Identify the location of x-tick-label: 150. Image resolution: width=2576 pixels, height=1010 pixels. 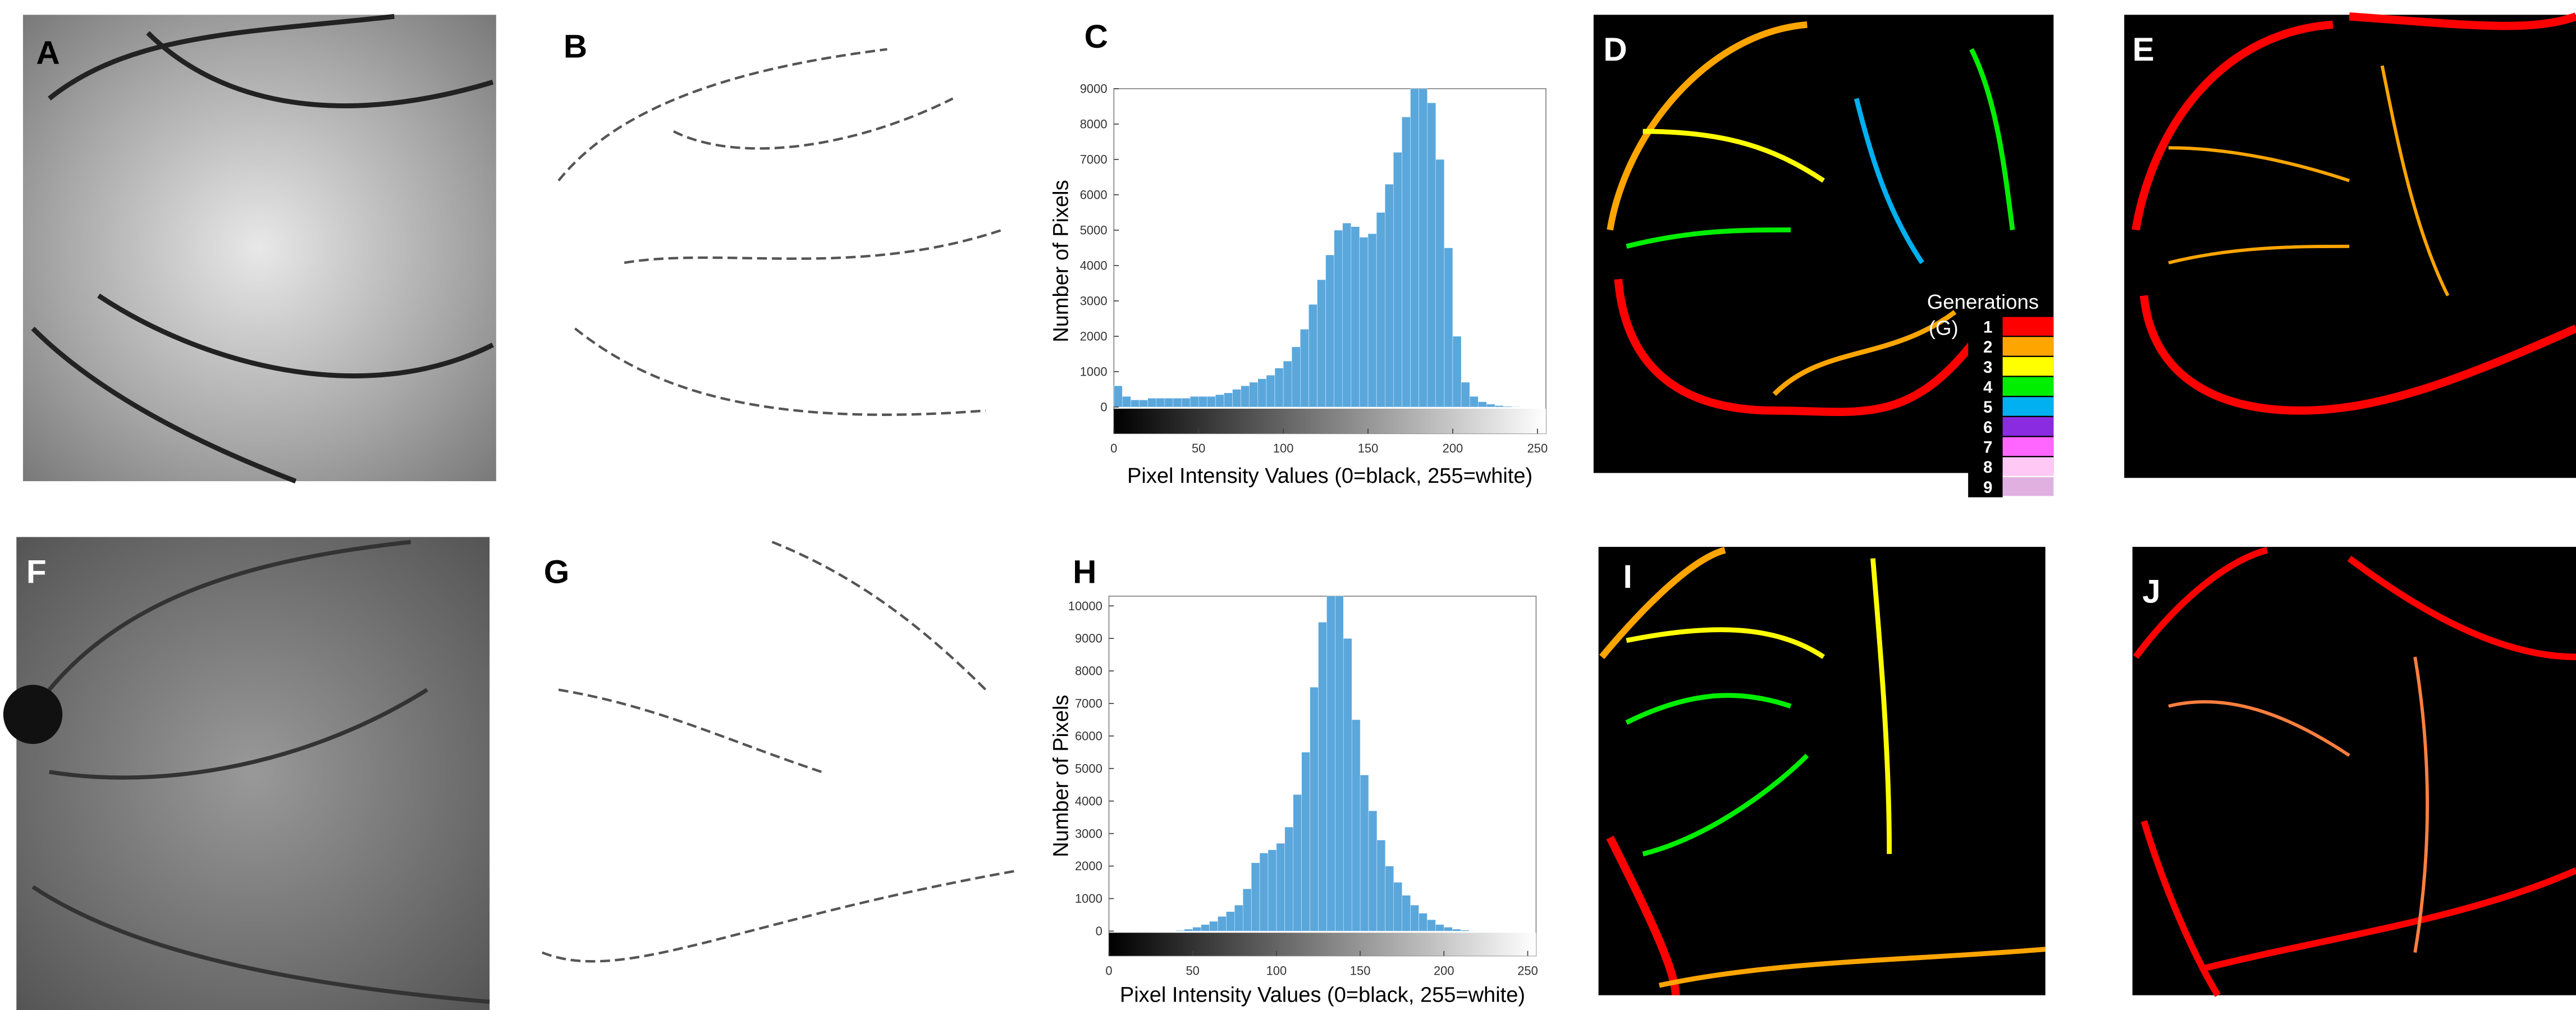
(1368, 448).